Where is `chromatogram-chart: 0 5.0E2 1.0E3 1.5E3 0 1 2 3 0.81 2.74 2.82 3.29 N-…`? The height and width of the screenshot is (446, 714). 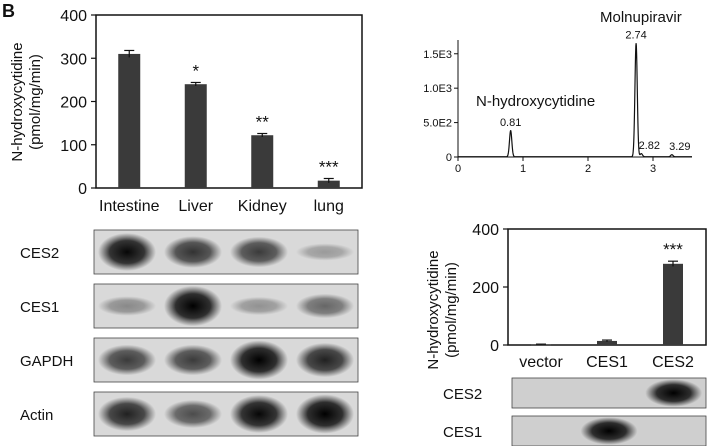
chromatogram-chart: 0 5.0E2 1.0E3 1.5E3 0 1 2 3 0.81 2.74 2.82 3.29 N-… is located at coordinates (557, 92).